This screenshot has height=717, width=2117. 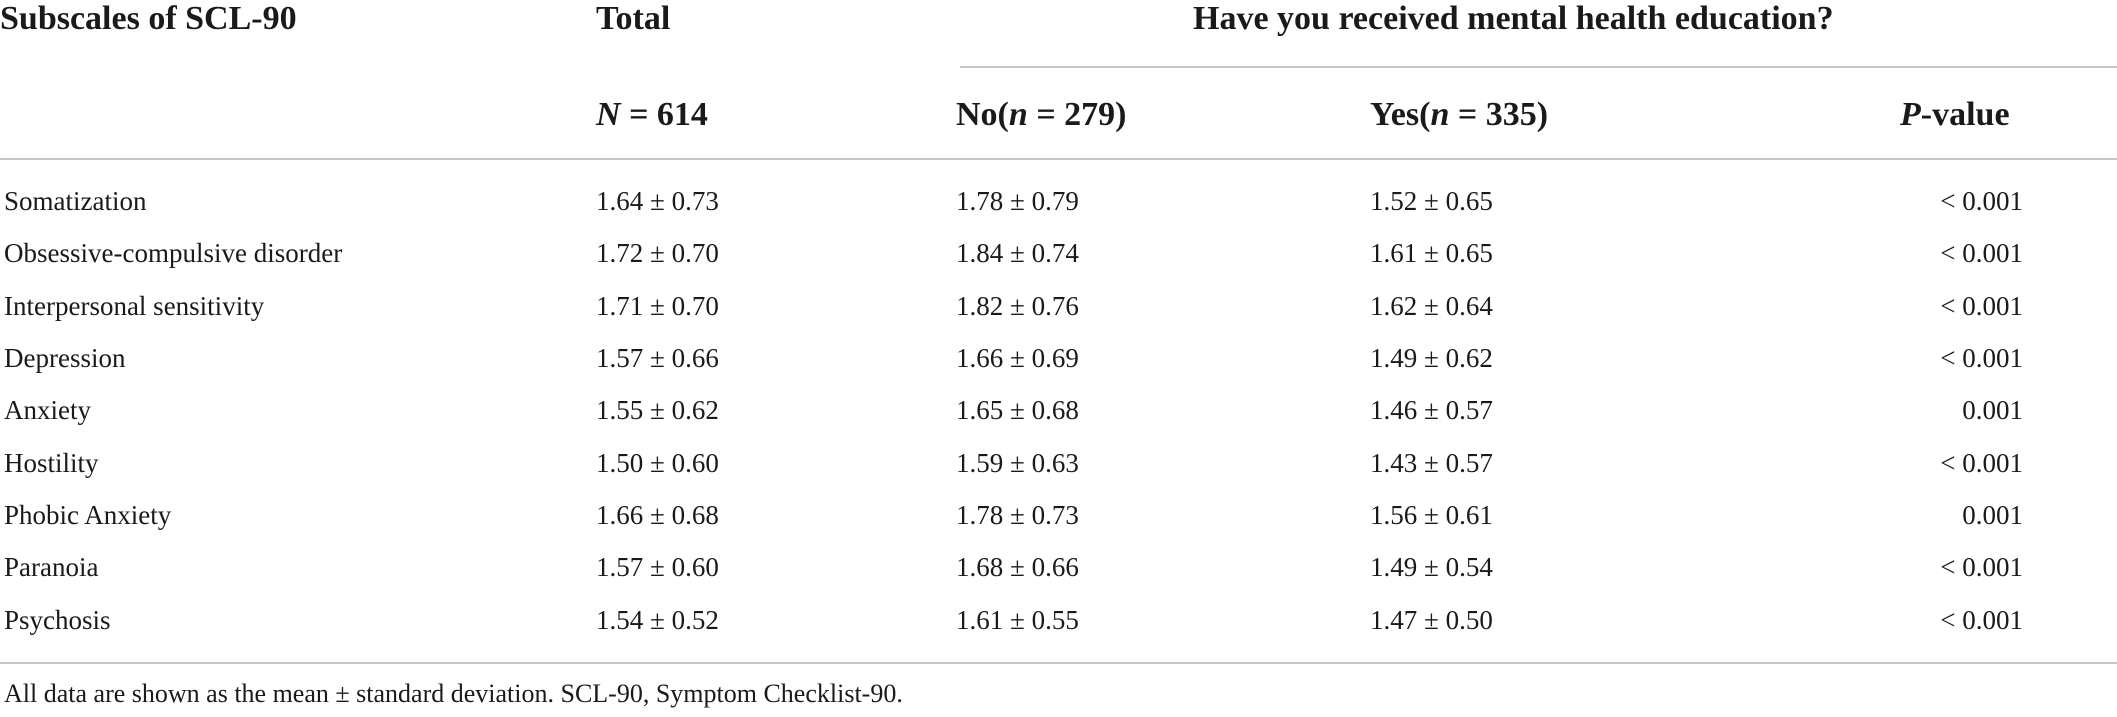 I want to click on row-no: 1.61 ± 0.55, so click(x=1017, y=620).